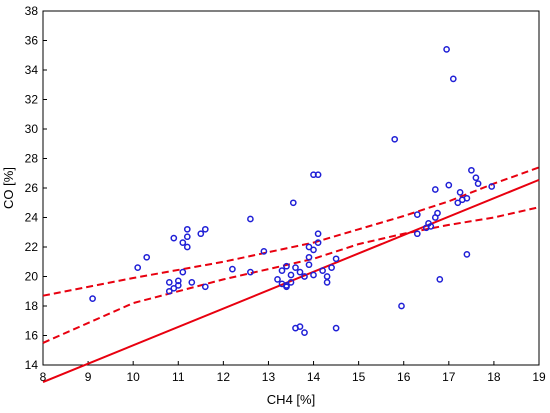 Image resolution: width=550 pixels, height=413 pixels. I want to click on y-tick-label: 28, so click(32, 159).